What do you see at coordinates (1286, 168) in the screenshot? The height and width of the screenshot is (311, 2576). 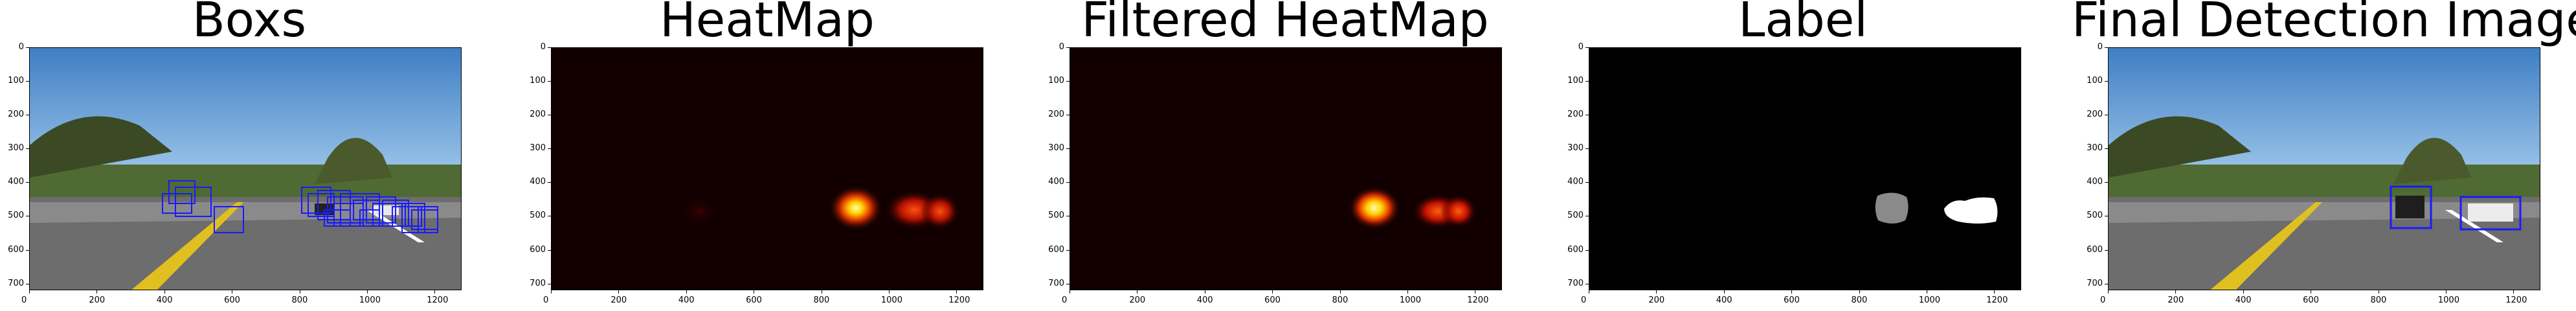 I see `filtered-heatmap-image` at bounding box center [1286, 168].